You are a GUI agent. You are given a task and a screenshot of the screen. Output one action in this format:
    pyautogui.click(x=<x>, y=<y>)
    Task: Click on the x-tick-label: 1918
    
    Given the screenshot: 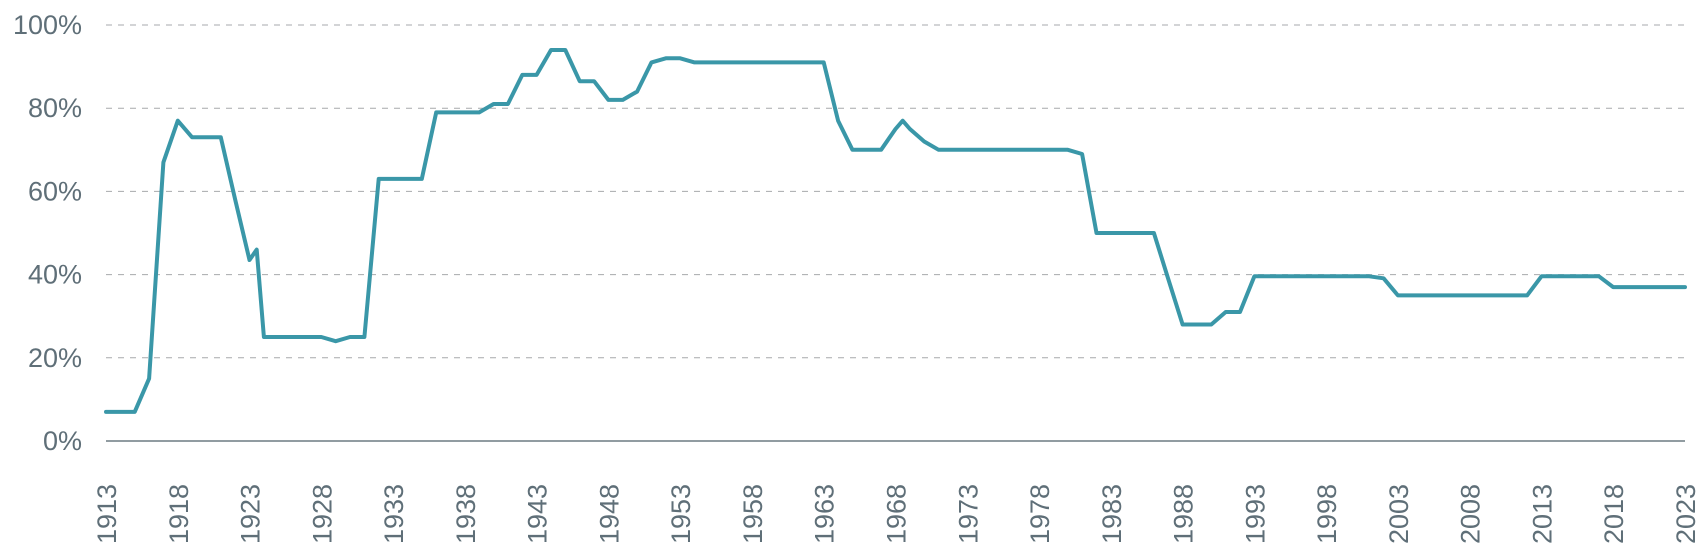 What is the action you would take?
    pyautogui.click(x=179, y=514)
    